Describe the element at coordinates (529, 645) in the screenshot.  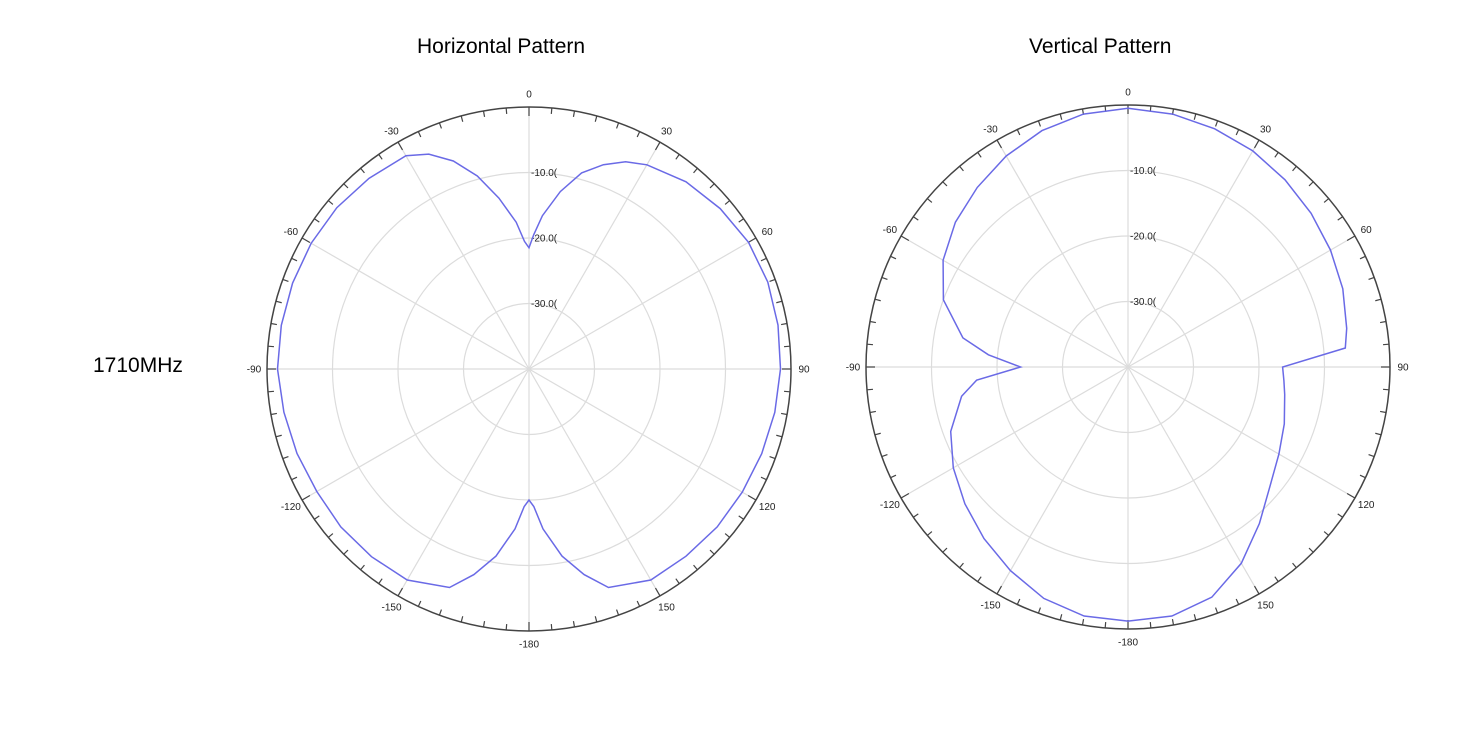
I see `angle-label: -180` at that location.